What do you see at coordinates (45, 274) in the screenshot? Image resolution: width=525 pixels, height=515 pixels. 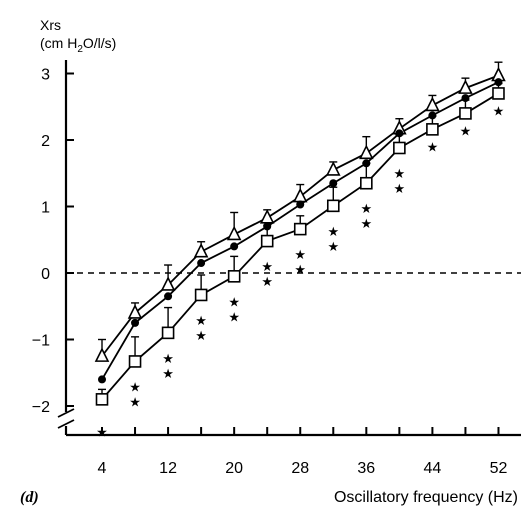 I see `y-tick-label: 0` at bounding box center [45, 274].